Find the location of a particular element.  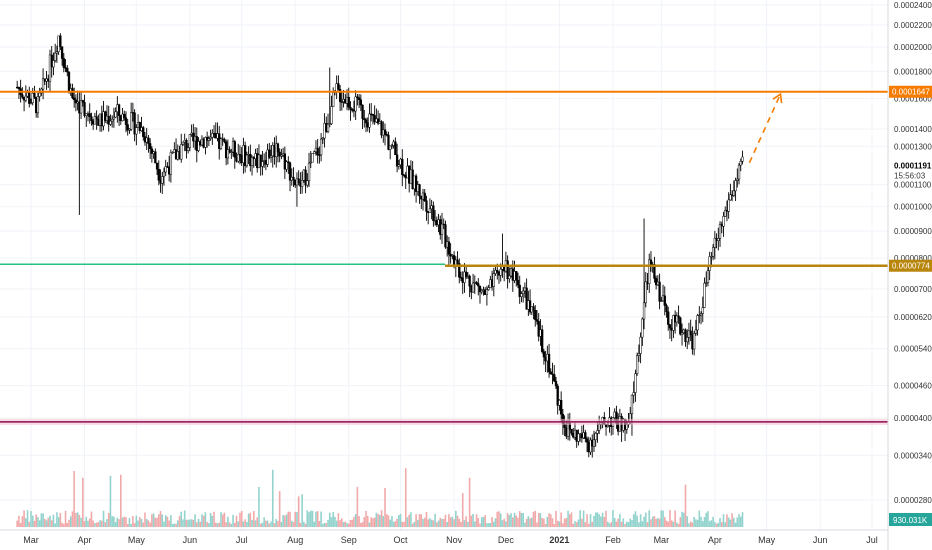

projection-dashed-line is located at coordinates (765, 128).